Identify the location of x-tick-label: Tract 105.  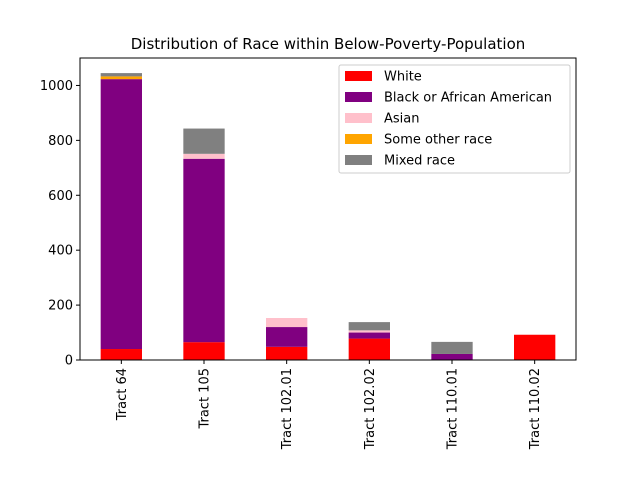
(205, 399).